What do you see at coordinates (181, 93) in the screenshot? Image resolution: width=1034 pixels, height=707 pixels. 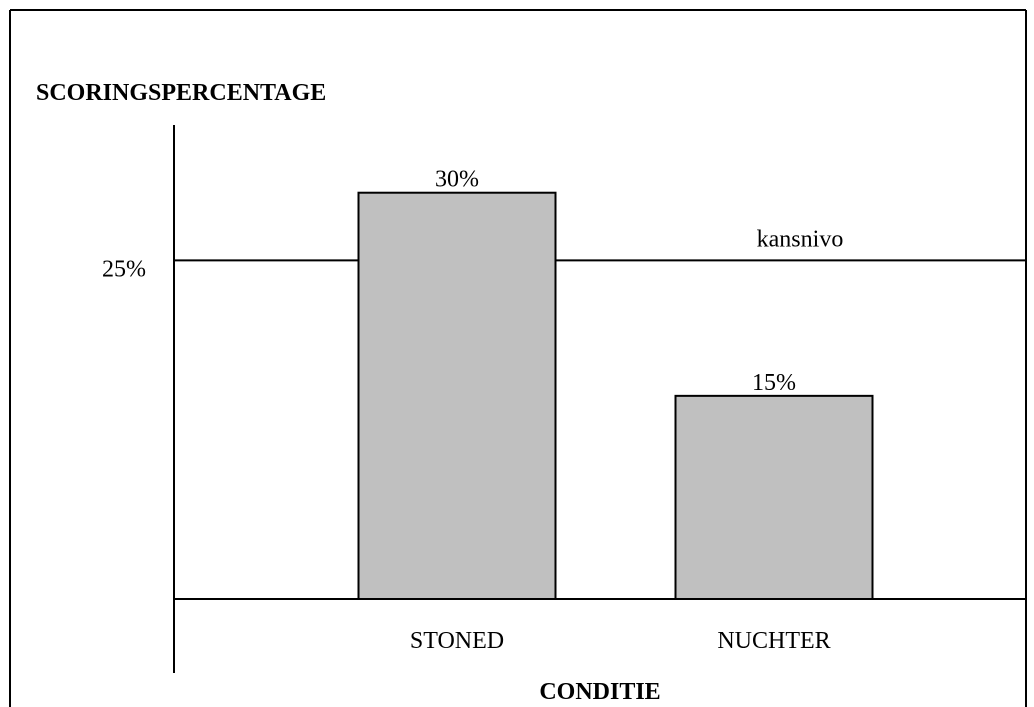 I see `y-axis-label: SCORINGSPERCENTAGE` at bounding box center [181, 93].